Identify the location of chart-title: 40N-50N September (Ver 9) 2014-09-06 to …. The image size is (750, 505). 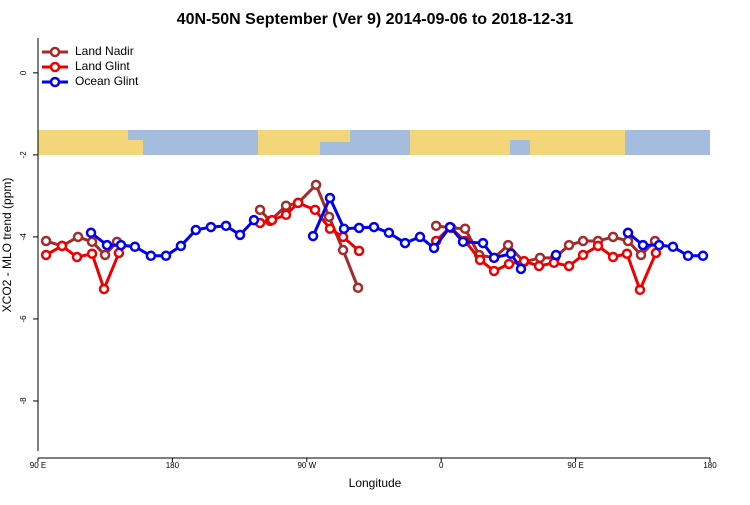
(375, 19).